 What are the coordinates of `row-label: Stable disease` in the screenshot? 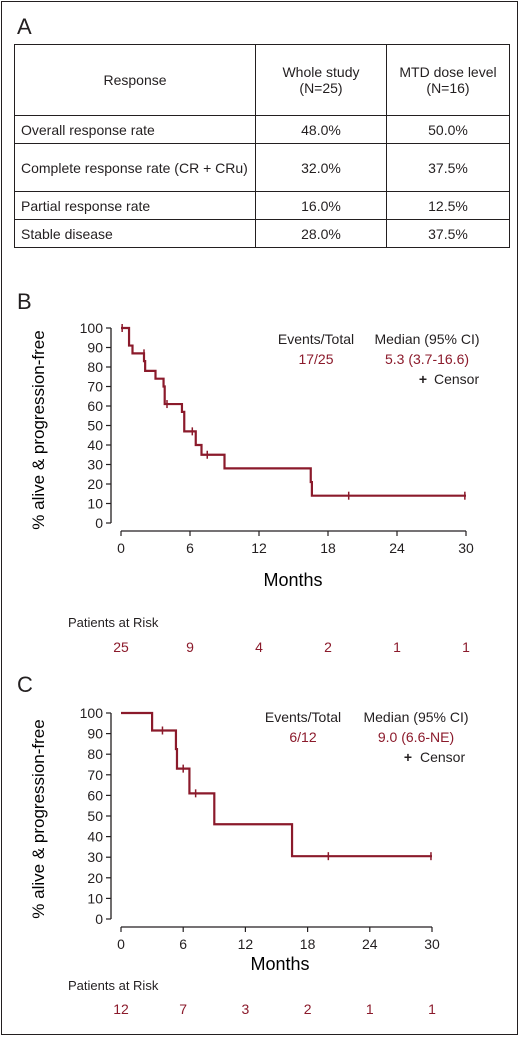 It's located at (135, 233).